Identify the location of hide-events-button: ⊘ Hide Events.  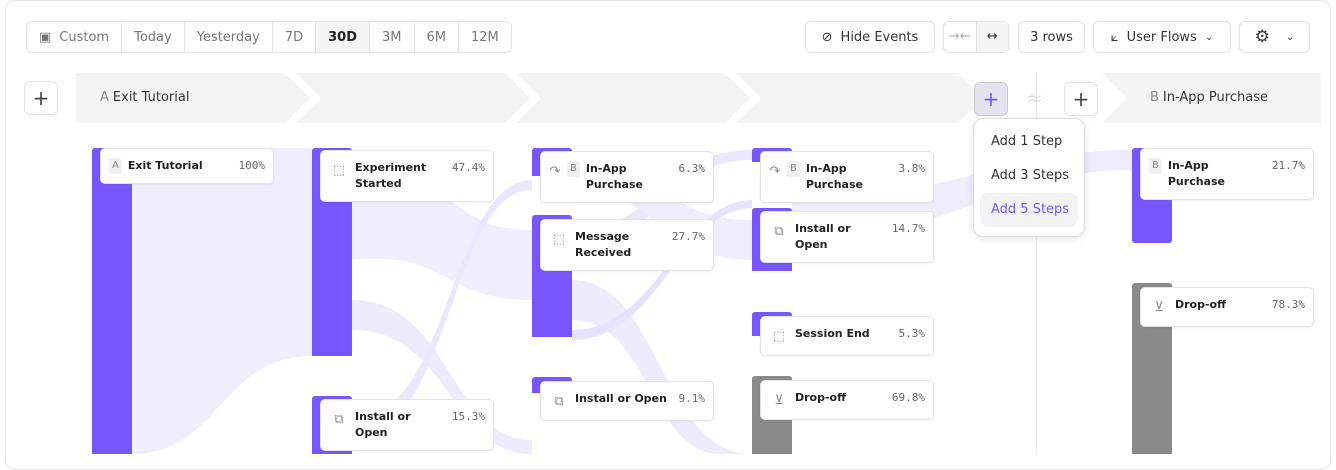
(870, 37).